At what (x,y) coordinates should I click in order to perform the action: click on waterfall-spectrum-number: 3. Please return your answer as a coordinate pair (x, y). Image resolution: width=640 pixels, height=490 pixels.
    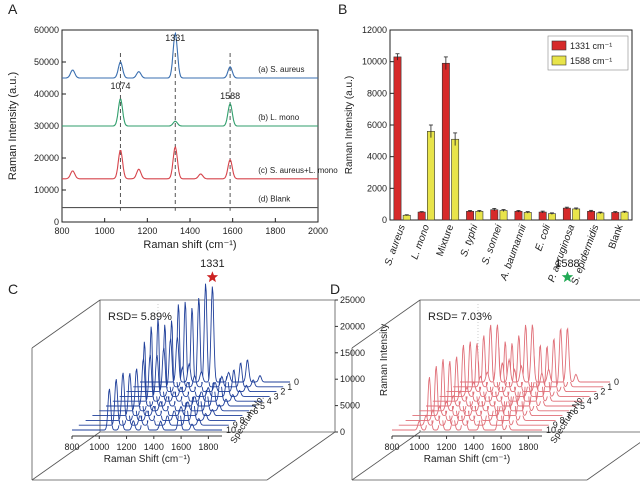
    Looking at the image, I should click on (596, 396).